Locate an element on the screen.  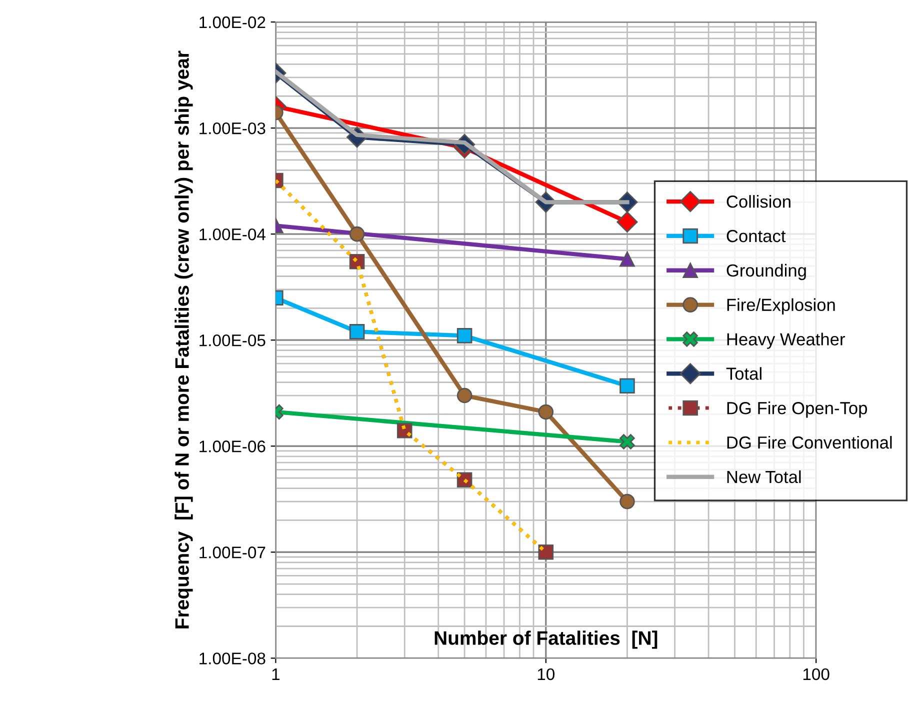
x-tick-label: 100 is located at coordinates (816, 674).